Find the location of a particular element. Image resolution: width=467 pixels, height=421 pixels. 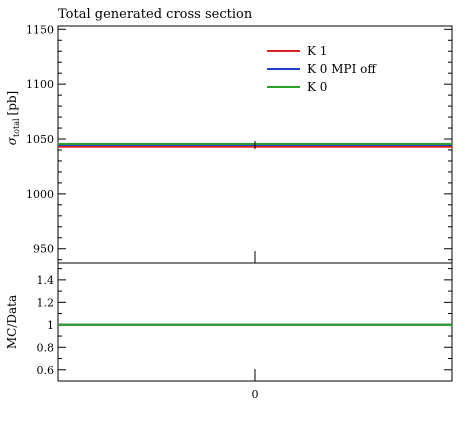

x-tick-label: 0 is located at coordinates (255, 394).